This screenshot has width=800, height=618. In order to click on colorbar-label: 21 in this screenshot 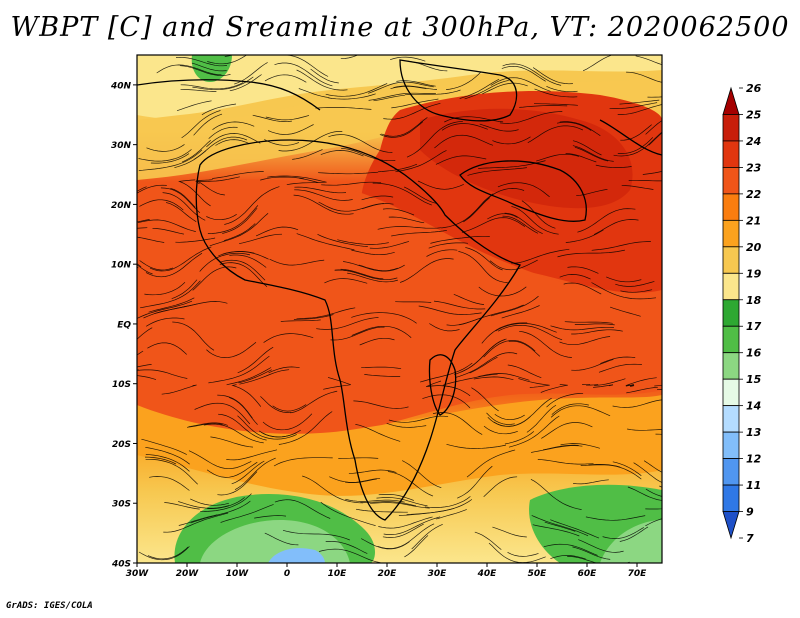, I will do `click(753, 220)`.